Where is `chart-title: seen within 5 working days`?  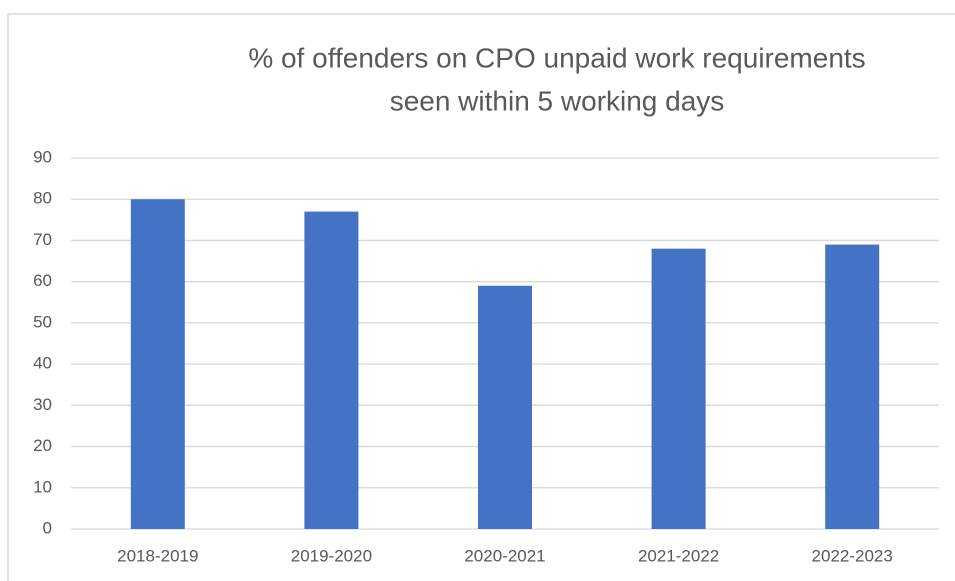 chart-title: seen within 5 working days is located at coordinates (557, 100).